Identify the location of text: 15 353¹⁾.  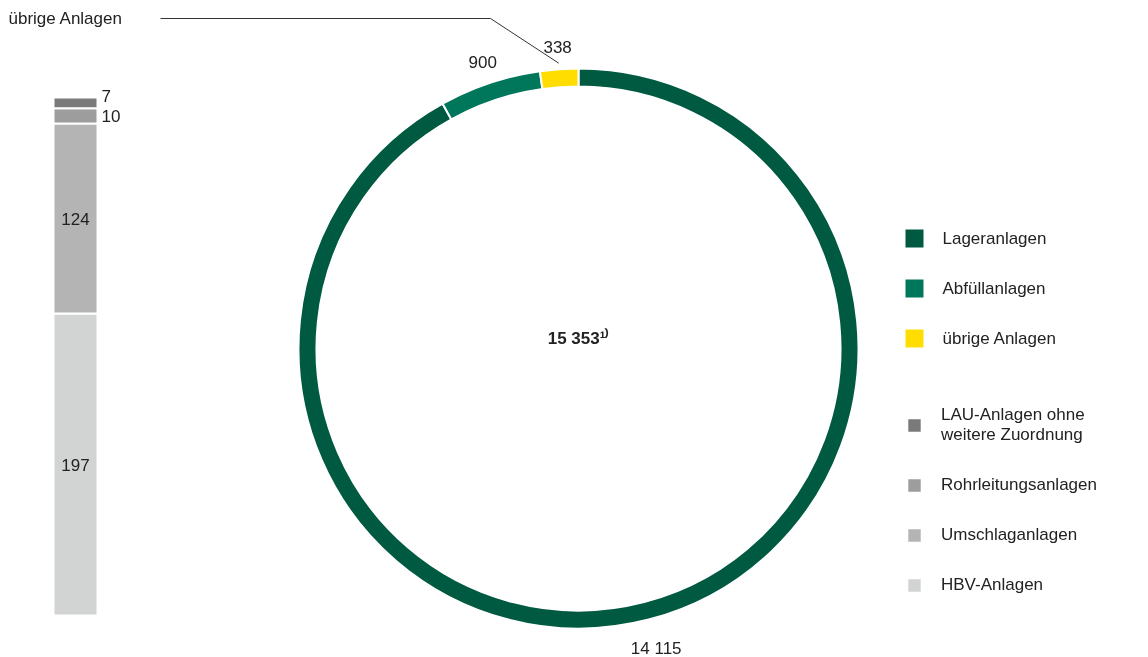
(578, 338).